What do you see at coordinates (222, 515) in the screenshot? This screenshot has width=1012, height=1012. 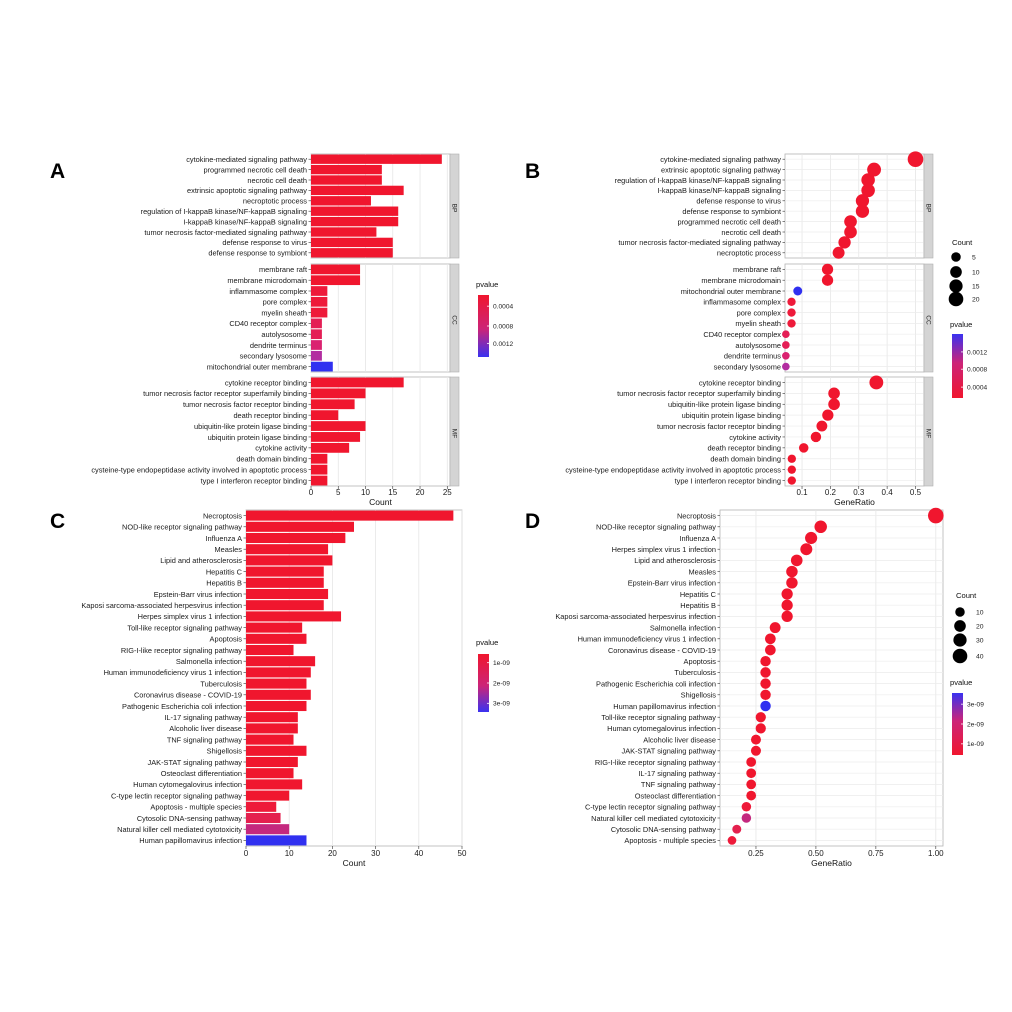 I see `y-tick-label: Necroptosis` at bounding box center [222, 515].